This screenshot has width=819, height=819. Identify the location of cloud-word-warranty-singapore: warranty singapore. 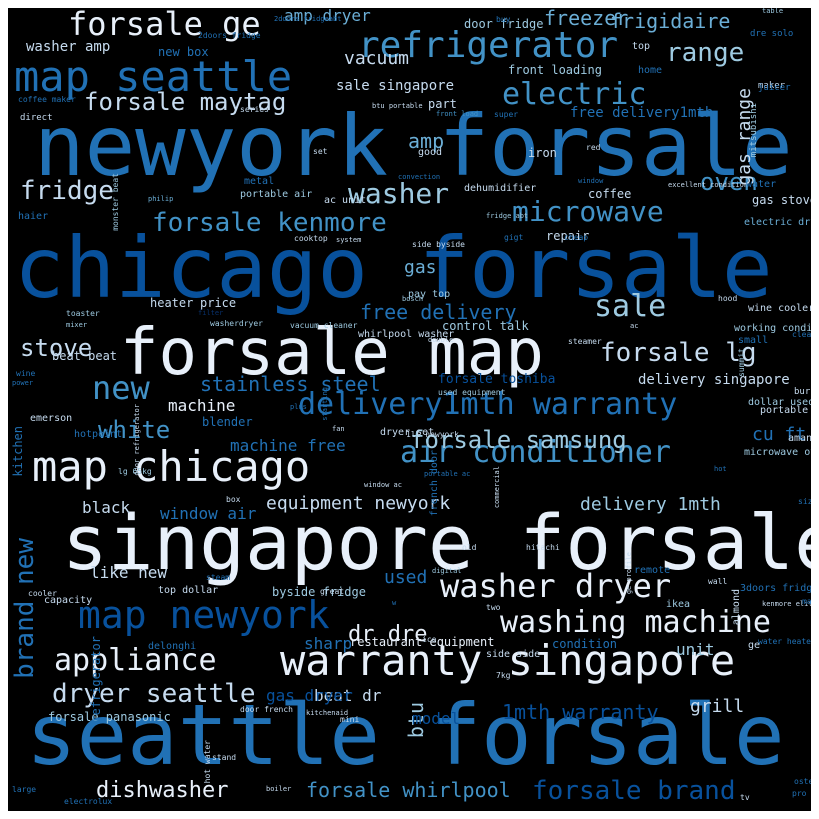
(508, 660).